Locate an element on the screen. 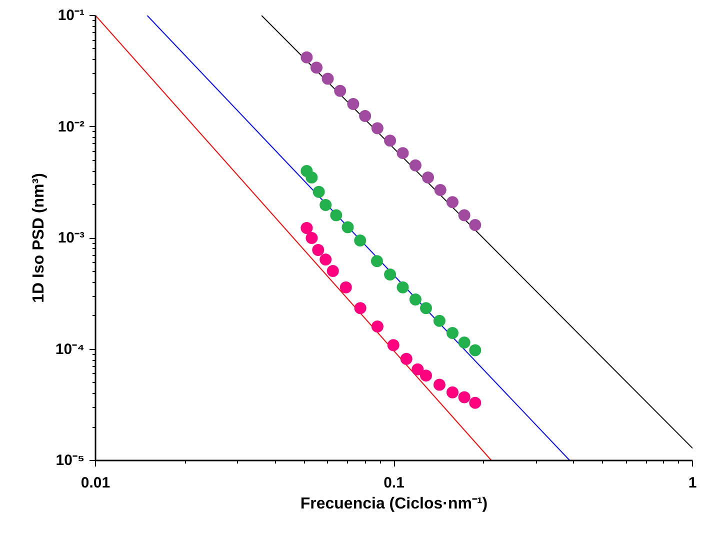 The height and width of the screenshot is (544, 717). y-tick-label: 10⁻⁴ is located at coordinates (70, 349).